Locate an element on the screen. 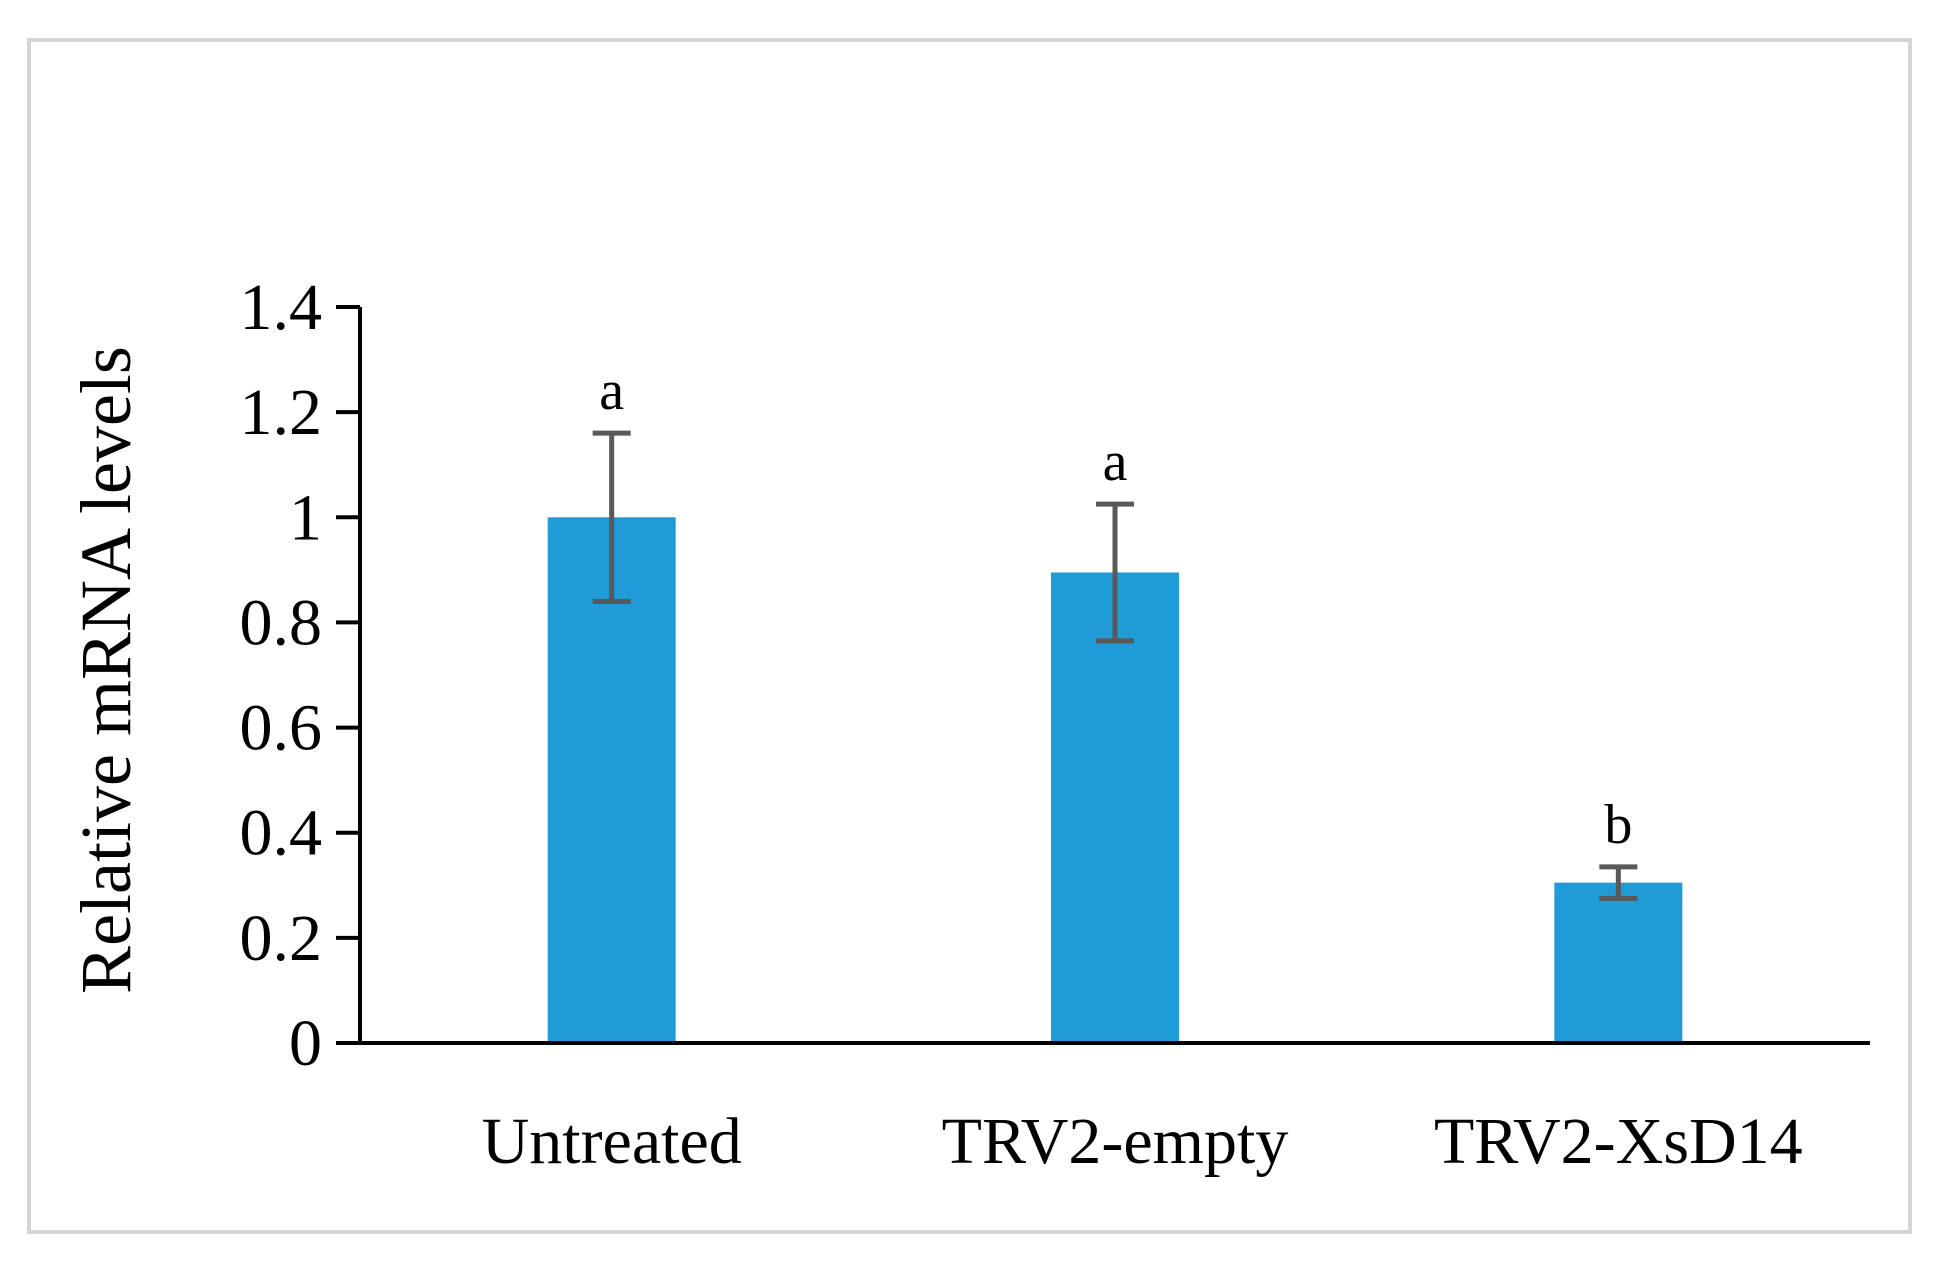 The height and width of the screenshot is (1277, 1942). category-labels: Untreated TRV2-empty TRV2-XsD14 is located at coordinates (1142, 1141).